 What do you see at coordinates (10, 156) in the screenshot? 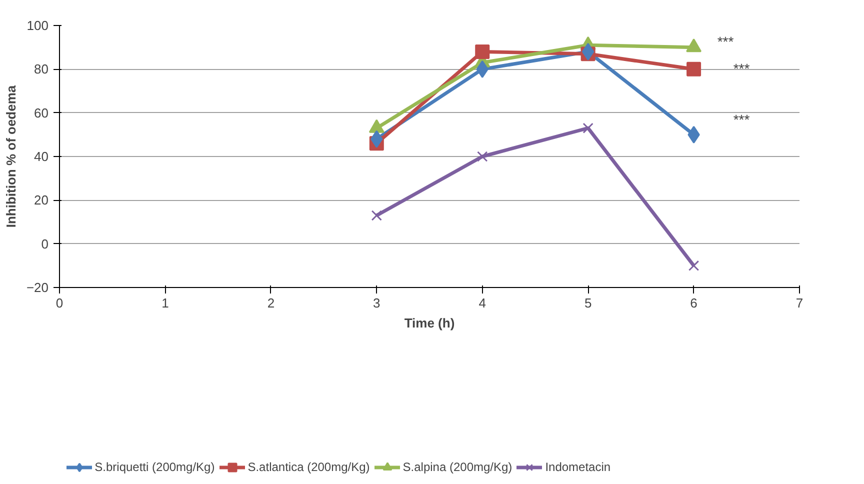
I see `y-axis-title: Inhibition % of oedema` at bounding box center [10, 156].